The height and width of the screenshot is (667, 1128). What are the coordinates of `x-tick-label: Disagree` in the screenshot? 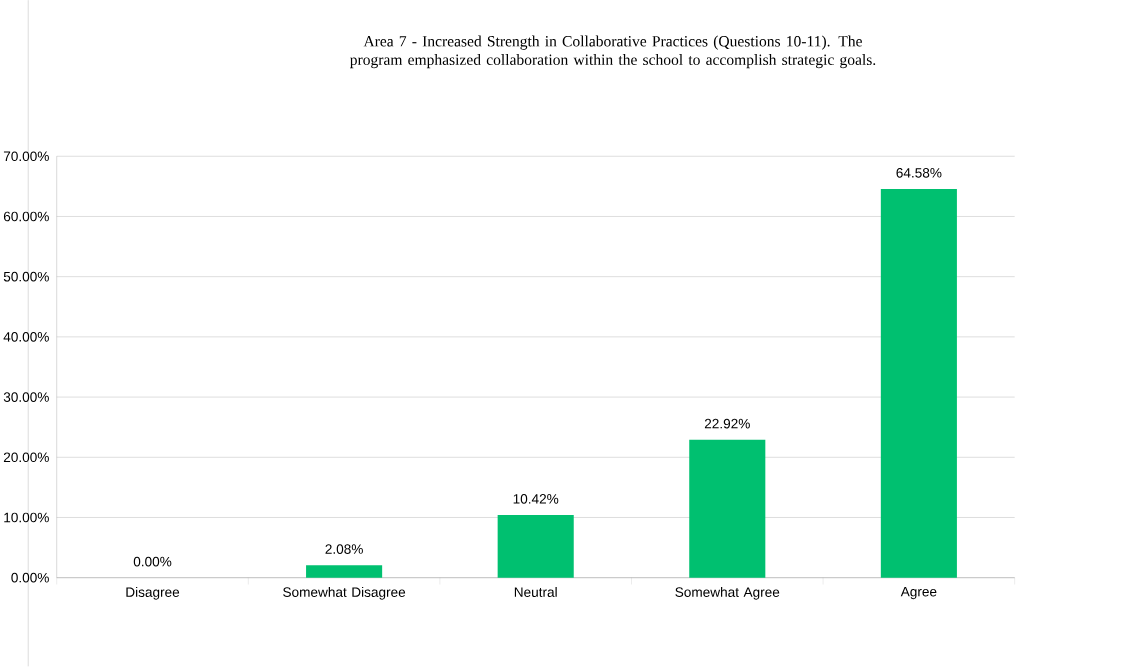 It's located at (153, 593).